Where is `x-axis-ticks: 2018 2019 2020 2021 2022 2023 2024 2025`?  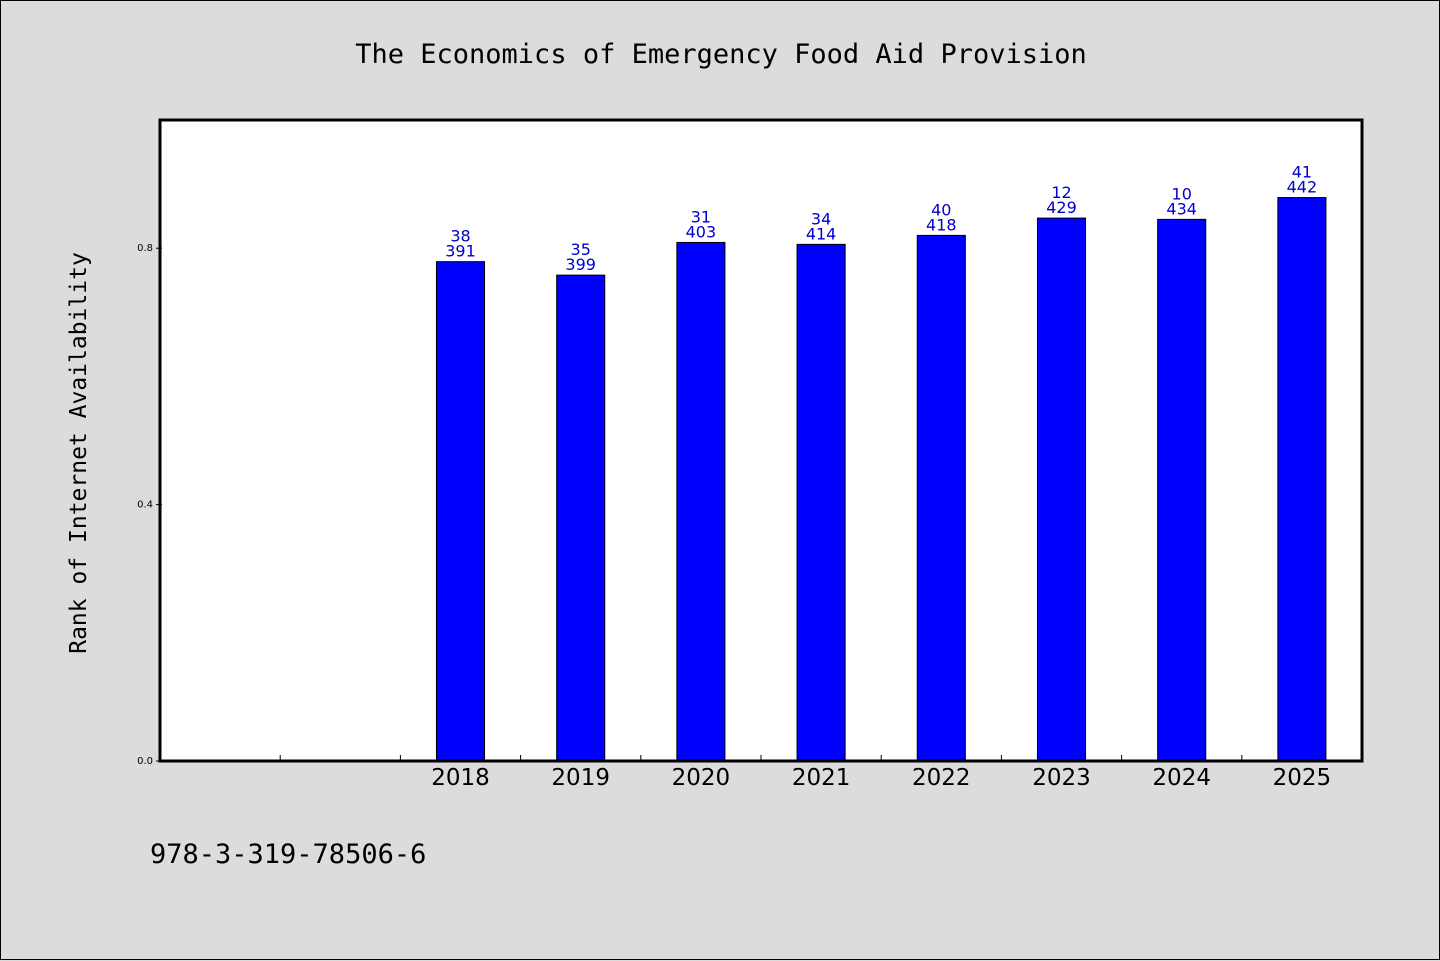
x-axis-ticks: 2018 2019 2020 2021 2022 2023 2024 2025 is located at coordinates (805, 773).